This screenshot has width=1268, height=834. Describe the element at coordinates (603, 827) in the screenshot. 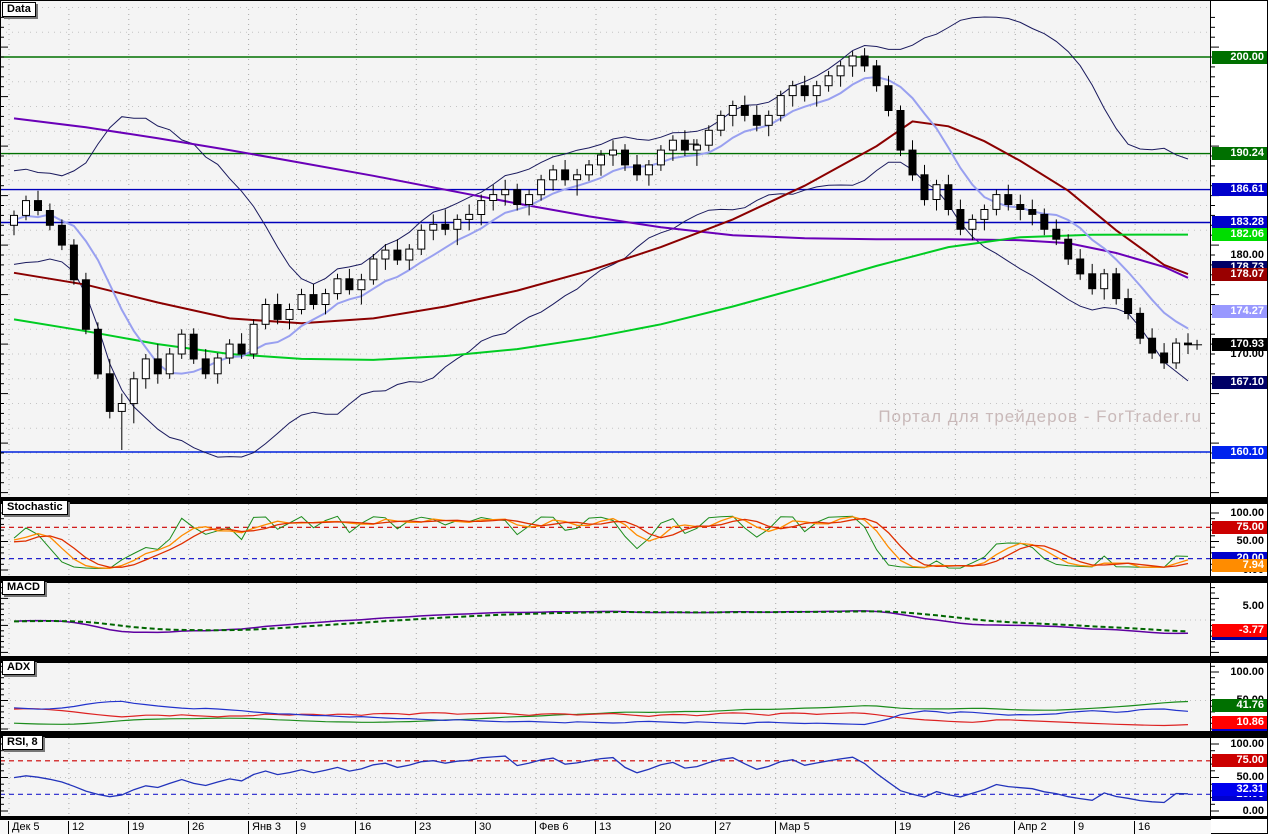

I see `x-axis-label: 13` at that location.